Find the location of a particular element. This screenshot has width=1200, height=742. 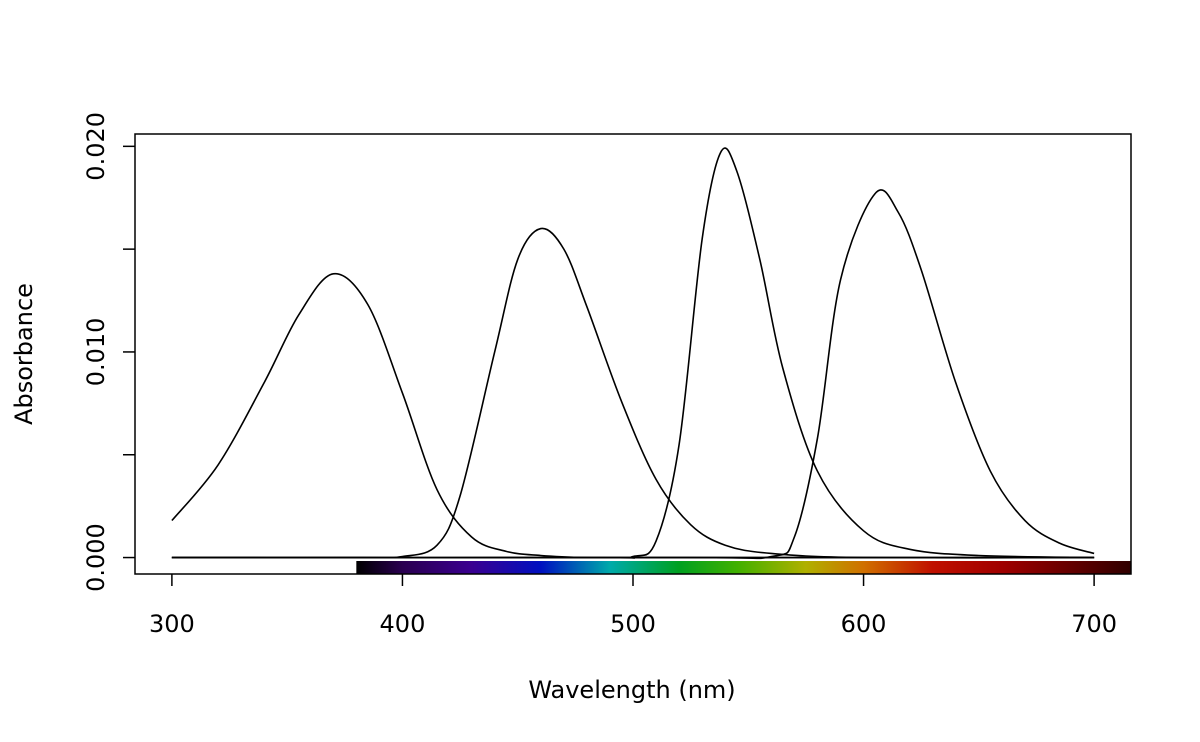

x-tick-label: 700 is located at coordinates (1094, 624).